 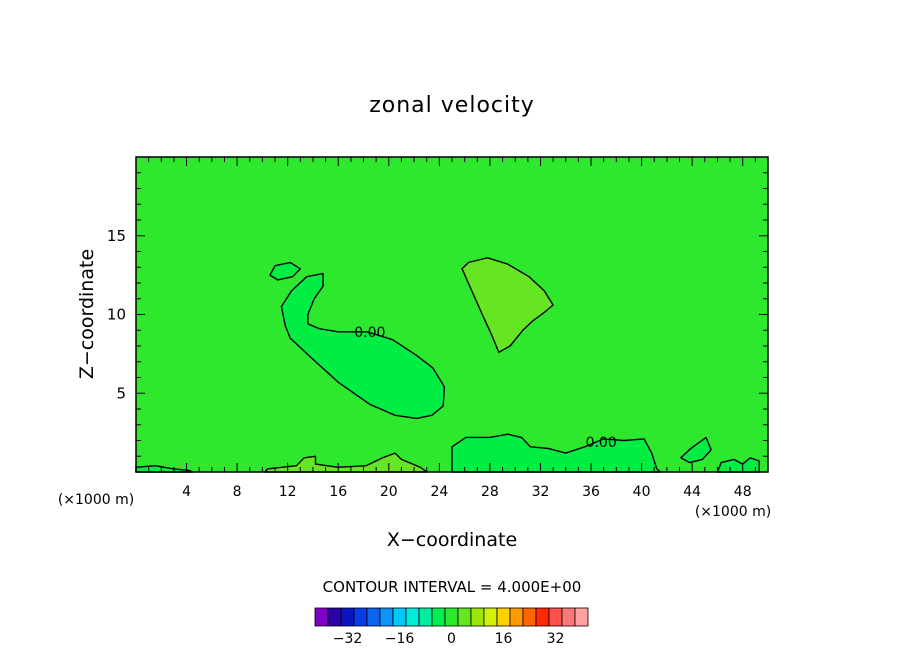 I want to click on x-tick-label: 32, so click(x=541, y=492).